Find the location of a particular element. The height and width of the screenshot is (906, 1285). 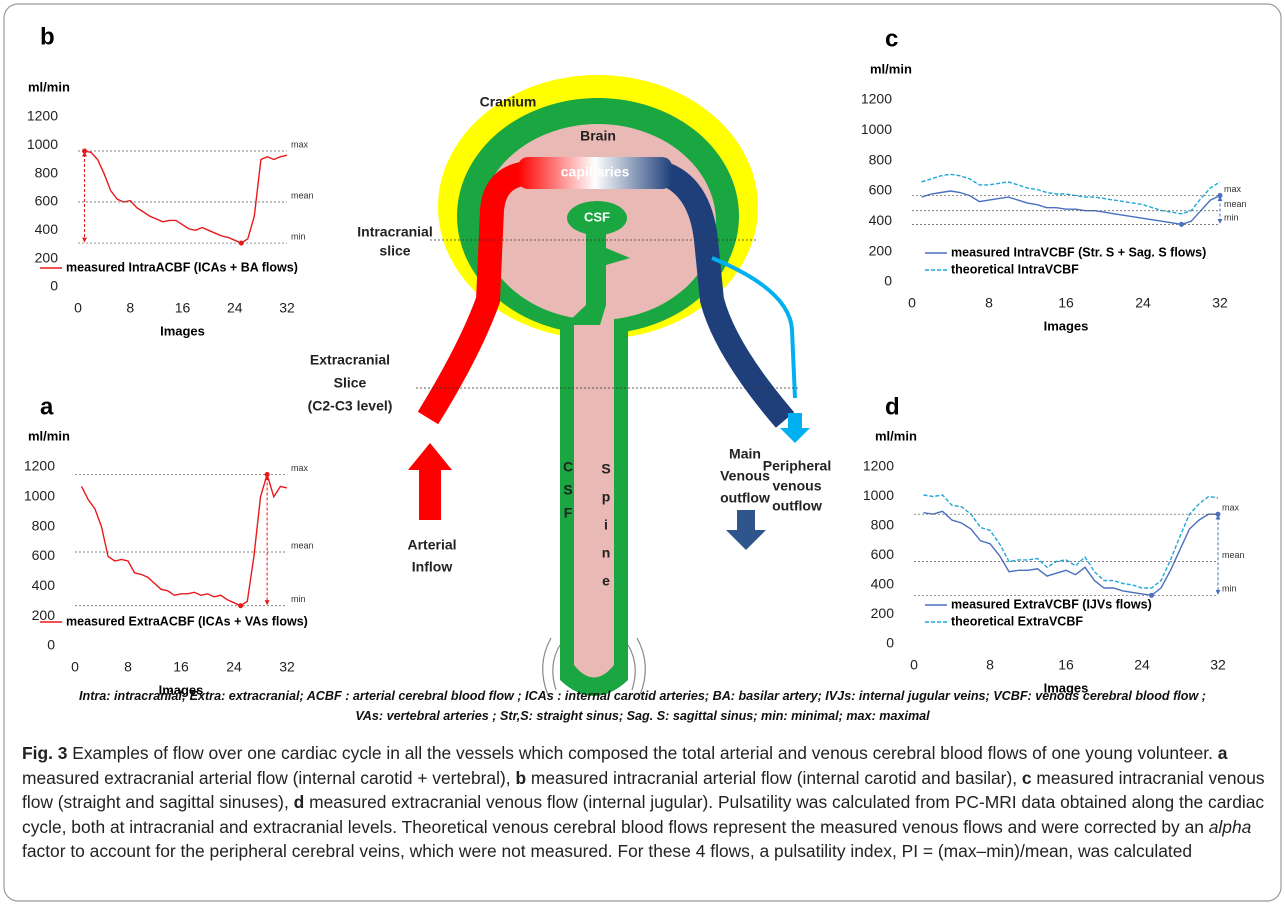

fig-label: Fig. 3 is located at coordinates (45, 753).